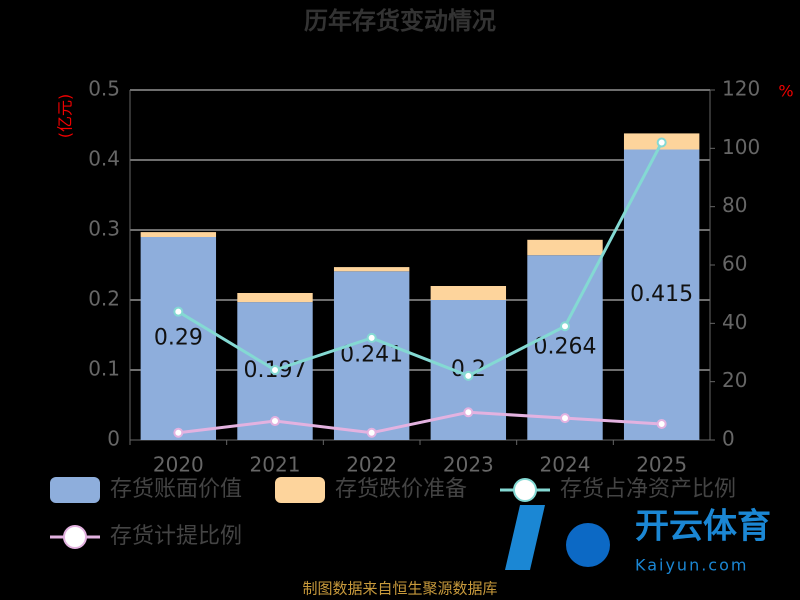 This screenshot has height=600, width=800. What do you see at coordinates (104, 89) in the screenshot?
I see `y-tick-label: 0.5` at bounding box center [104, 89].